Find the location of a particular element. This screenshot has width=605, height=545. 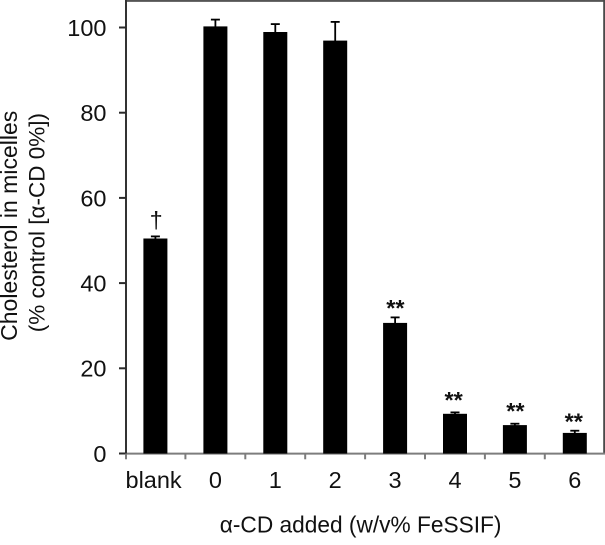

svg-text: (% control [α-CD 0%]) is located at coordinates (36, 222).